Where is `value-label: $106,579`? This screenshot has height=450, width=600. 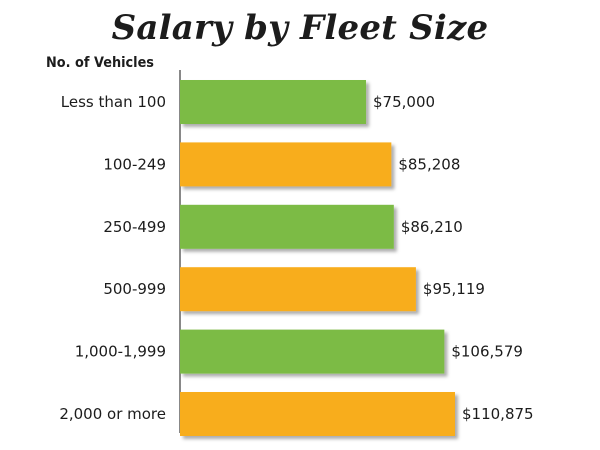 value-label: $106,579 is located at coordinates (487, 352).